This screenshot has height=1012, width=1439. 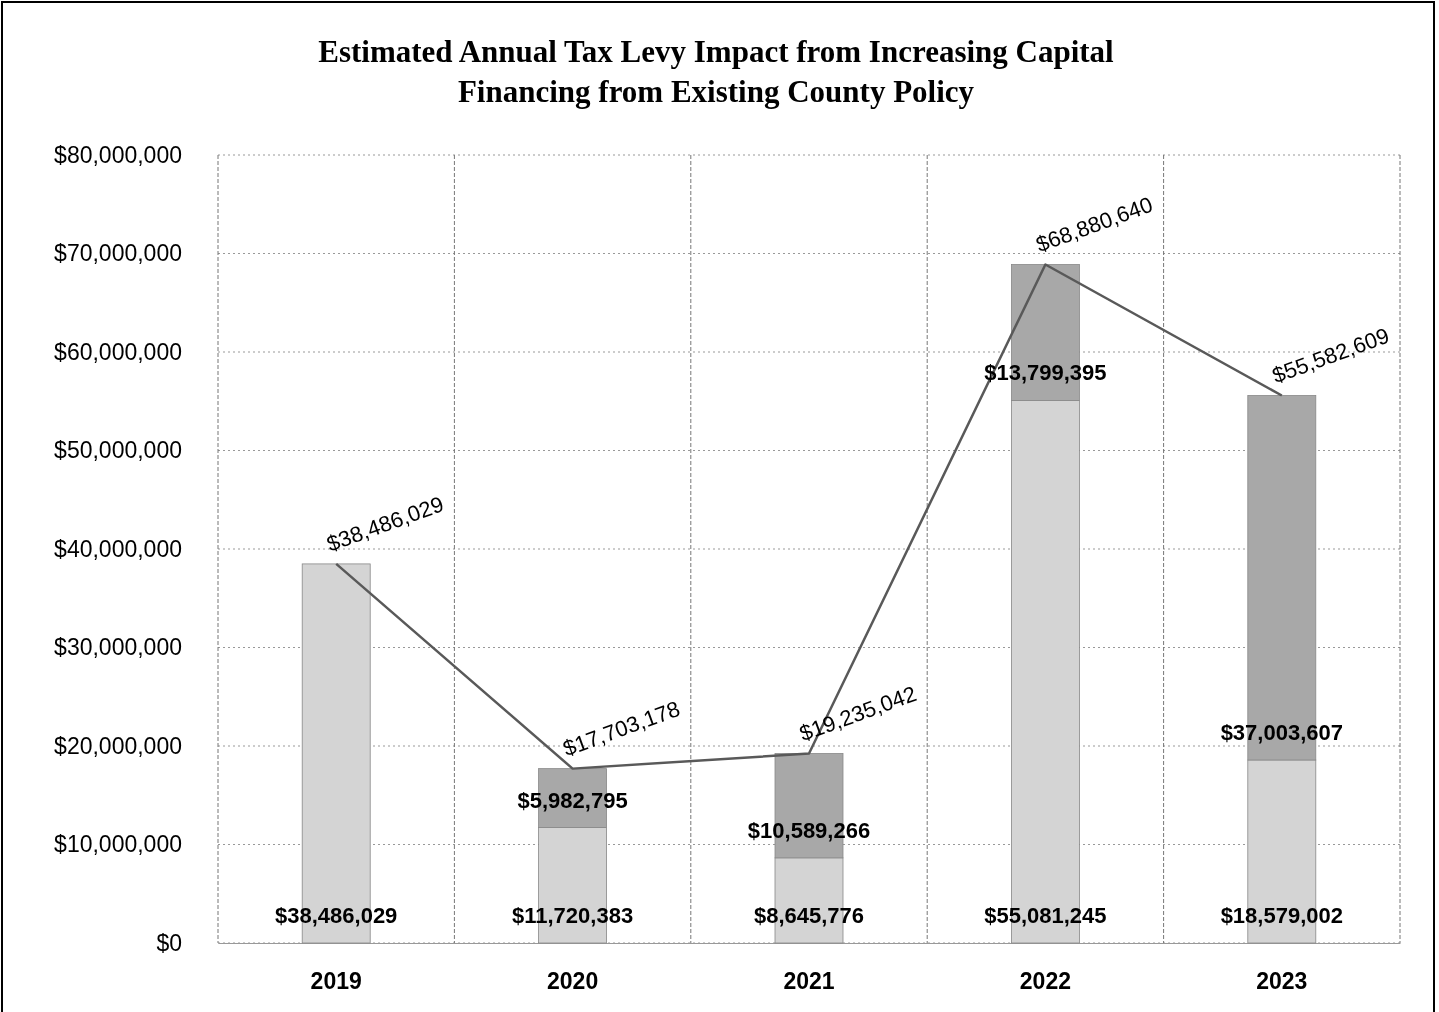 What do you see at coordinates (1045, 373) in the screenshot?
I see `data-label: $13,799,395` at bounding box center [1045, 373].